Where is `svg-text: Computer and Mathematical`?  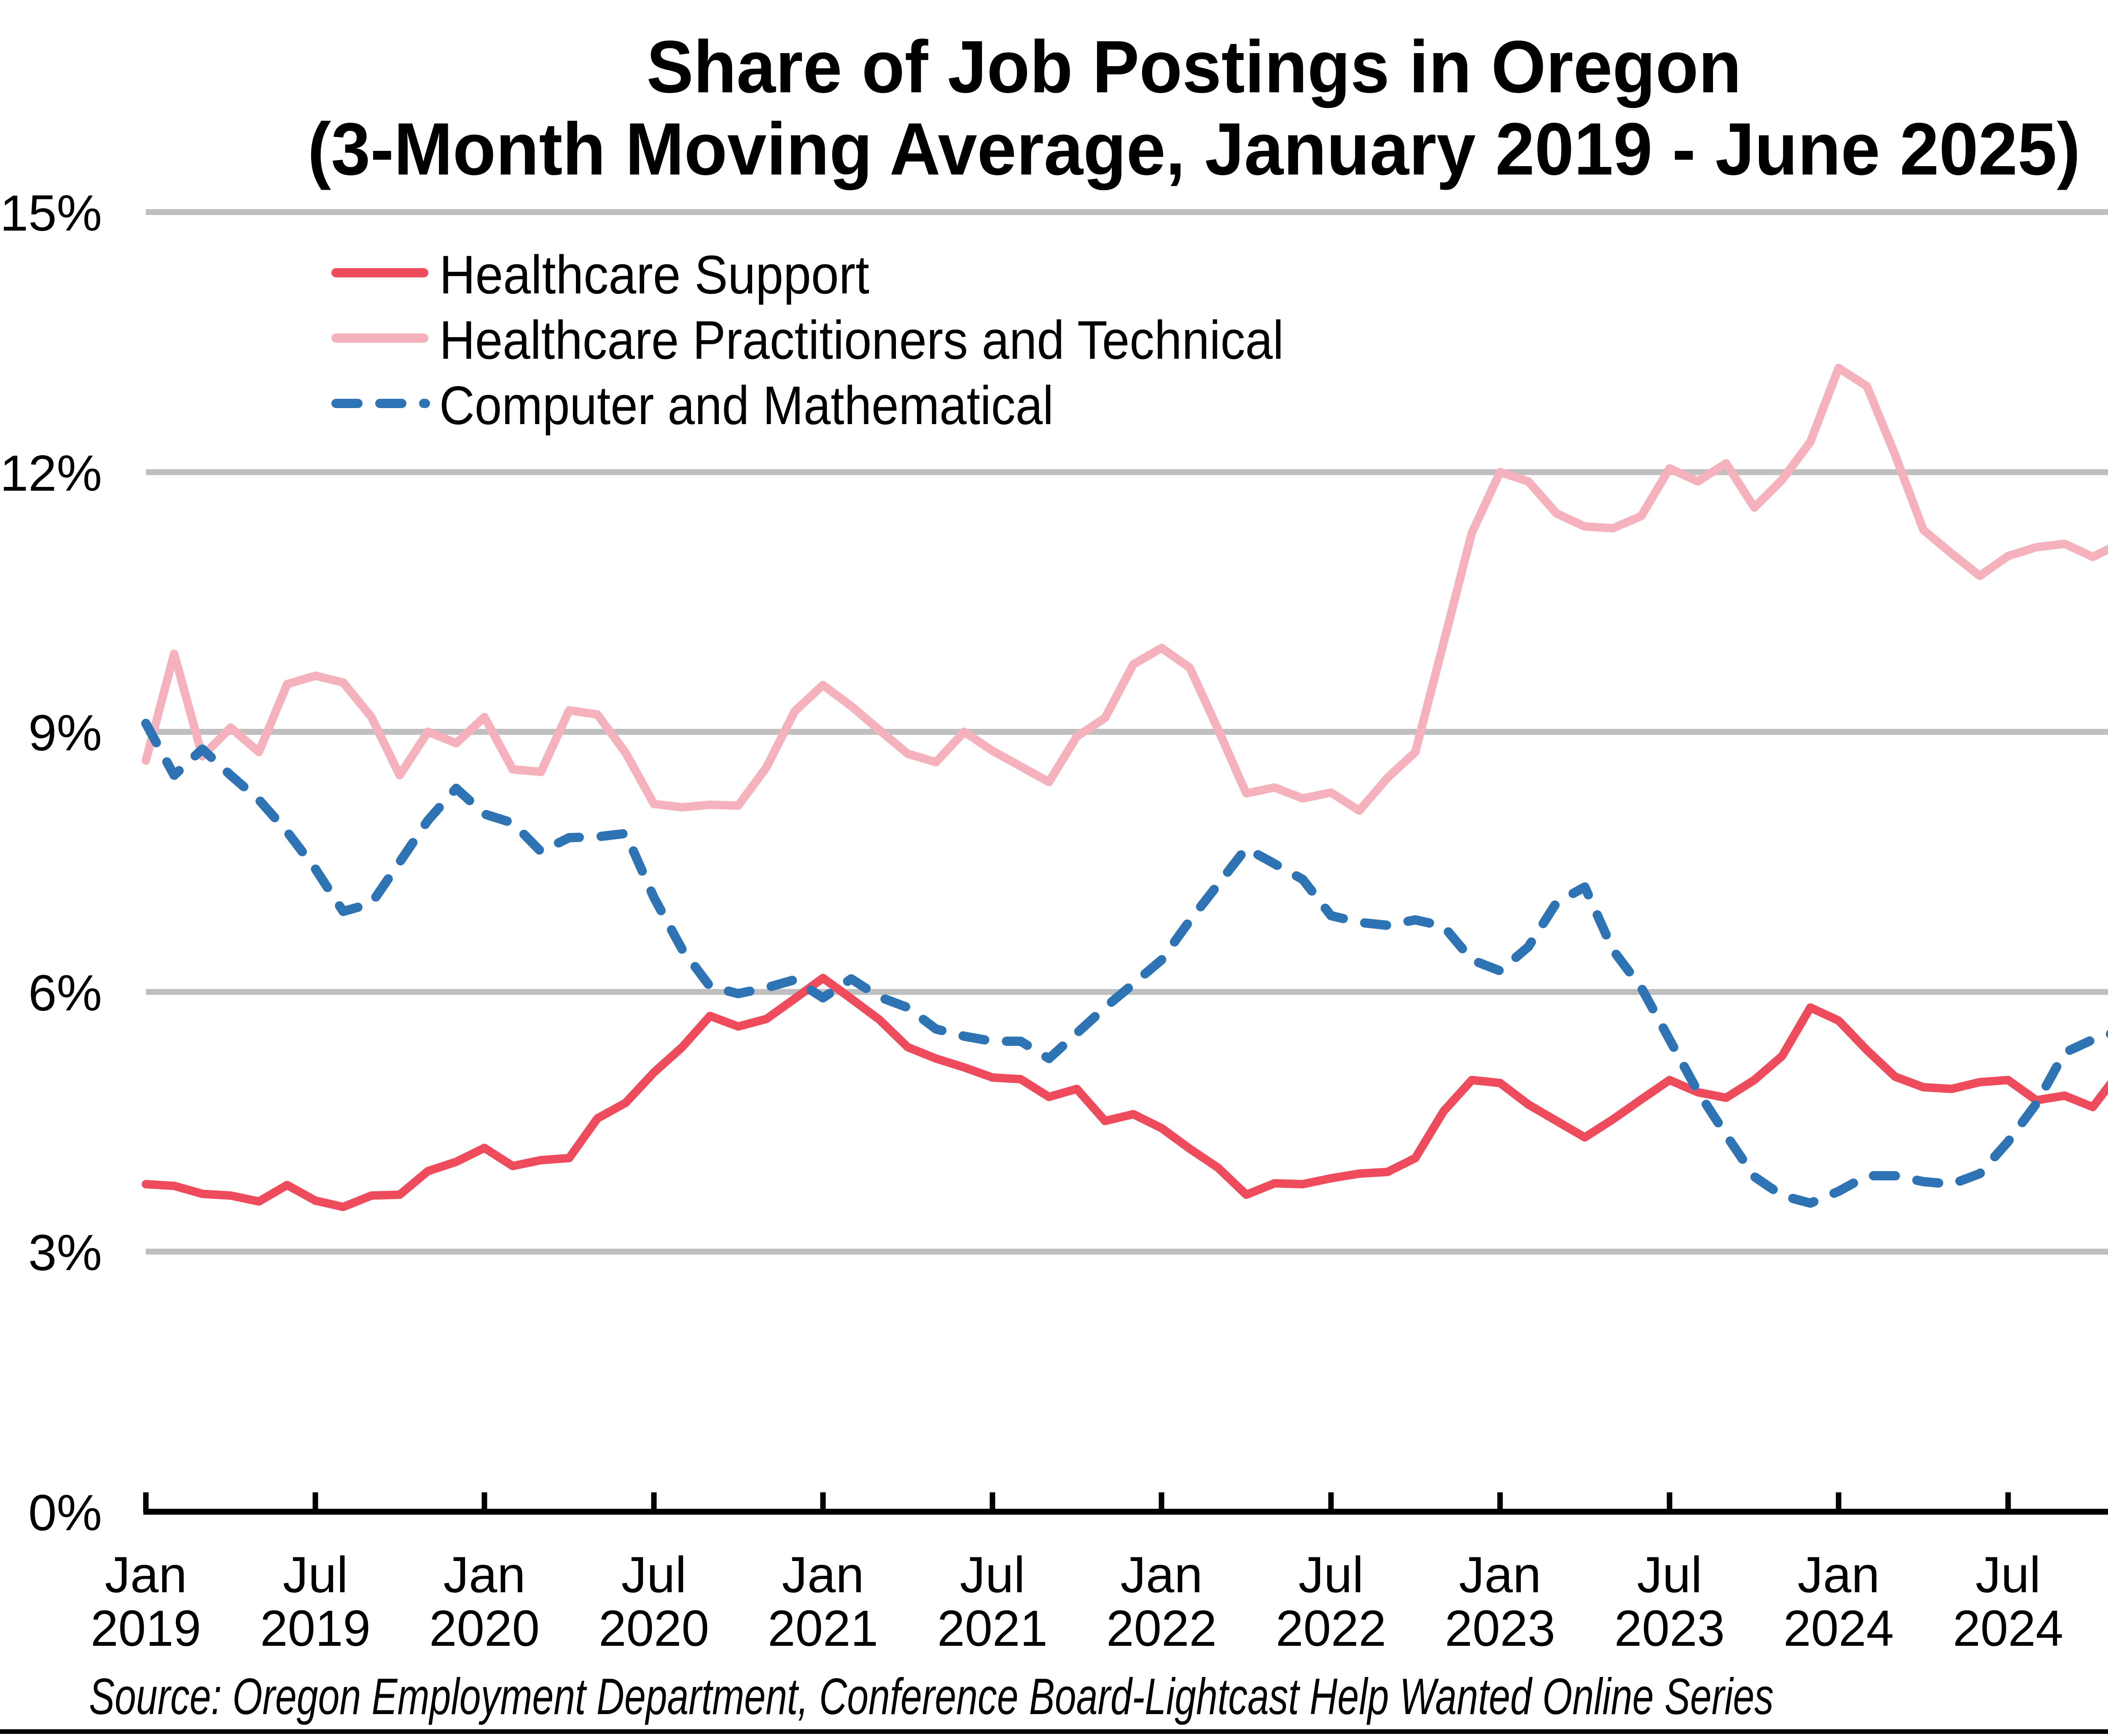 svg-text: Computer and Mathematical is located at coordinates (746, 405).